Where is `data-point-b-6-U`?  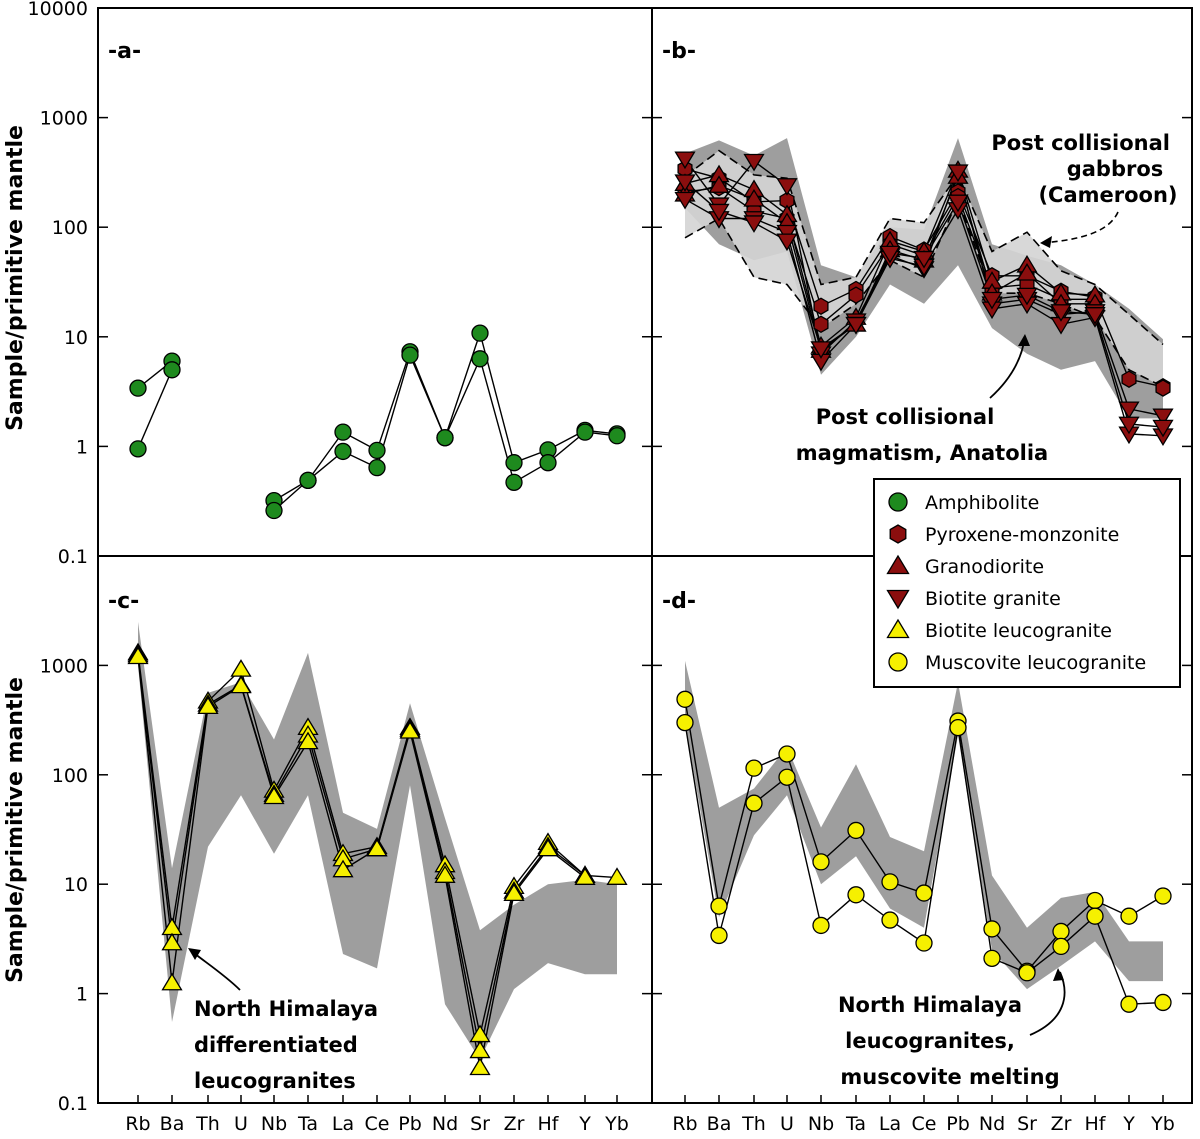 data-point-b-6-U is located at coordinates (787, 242).